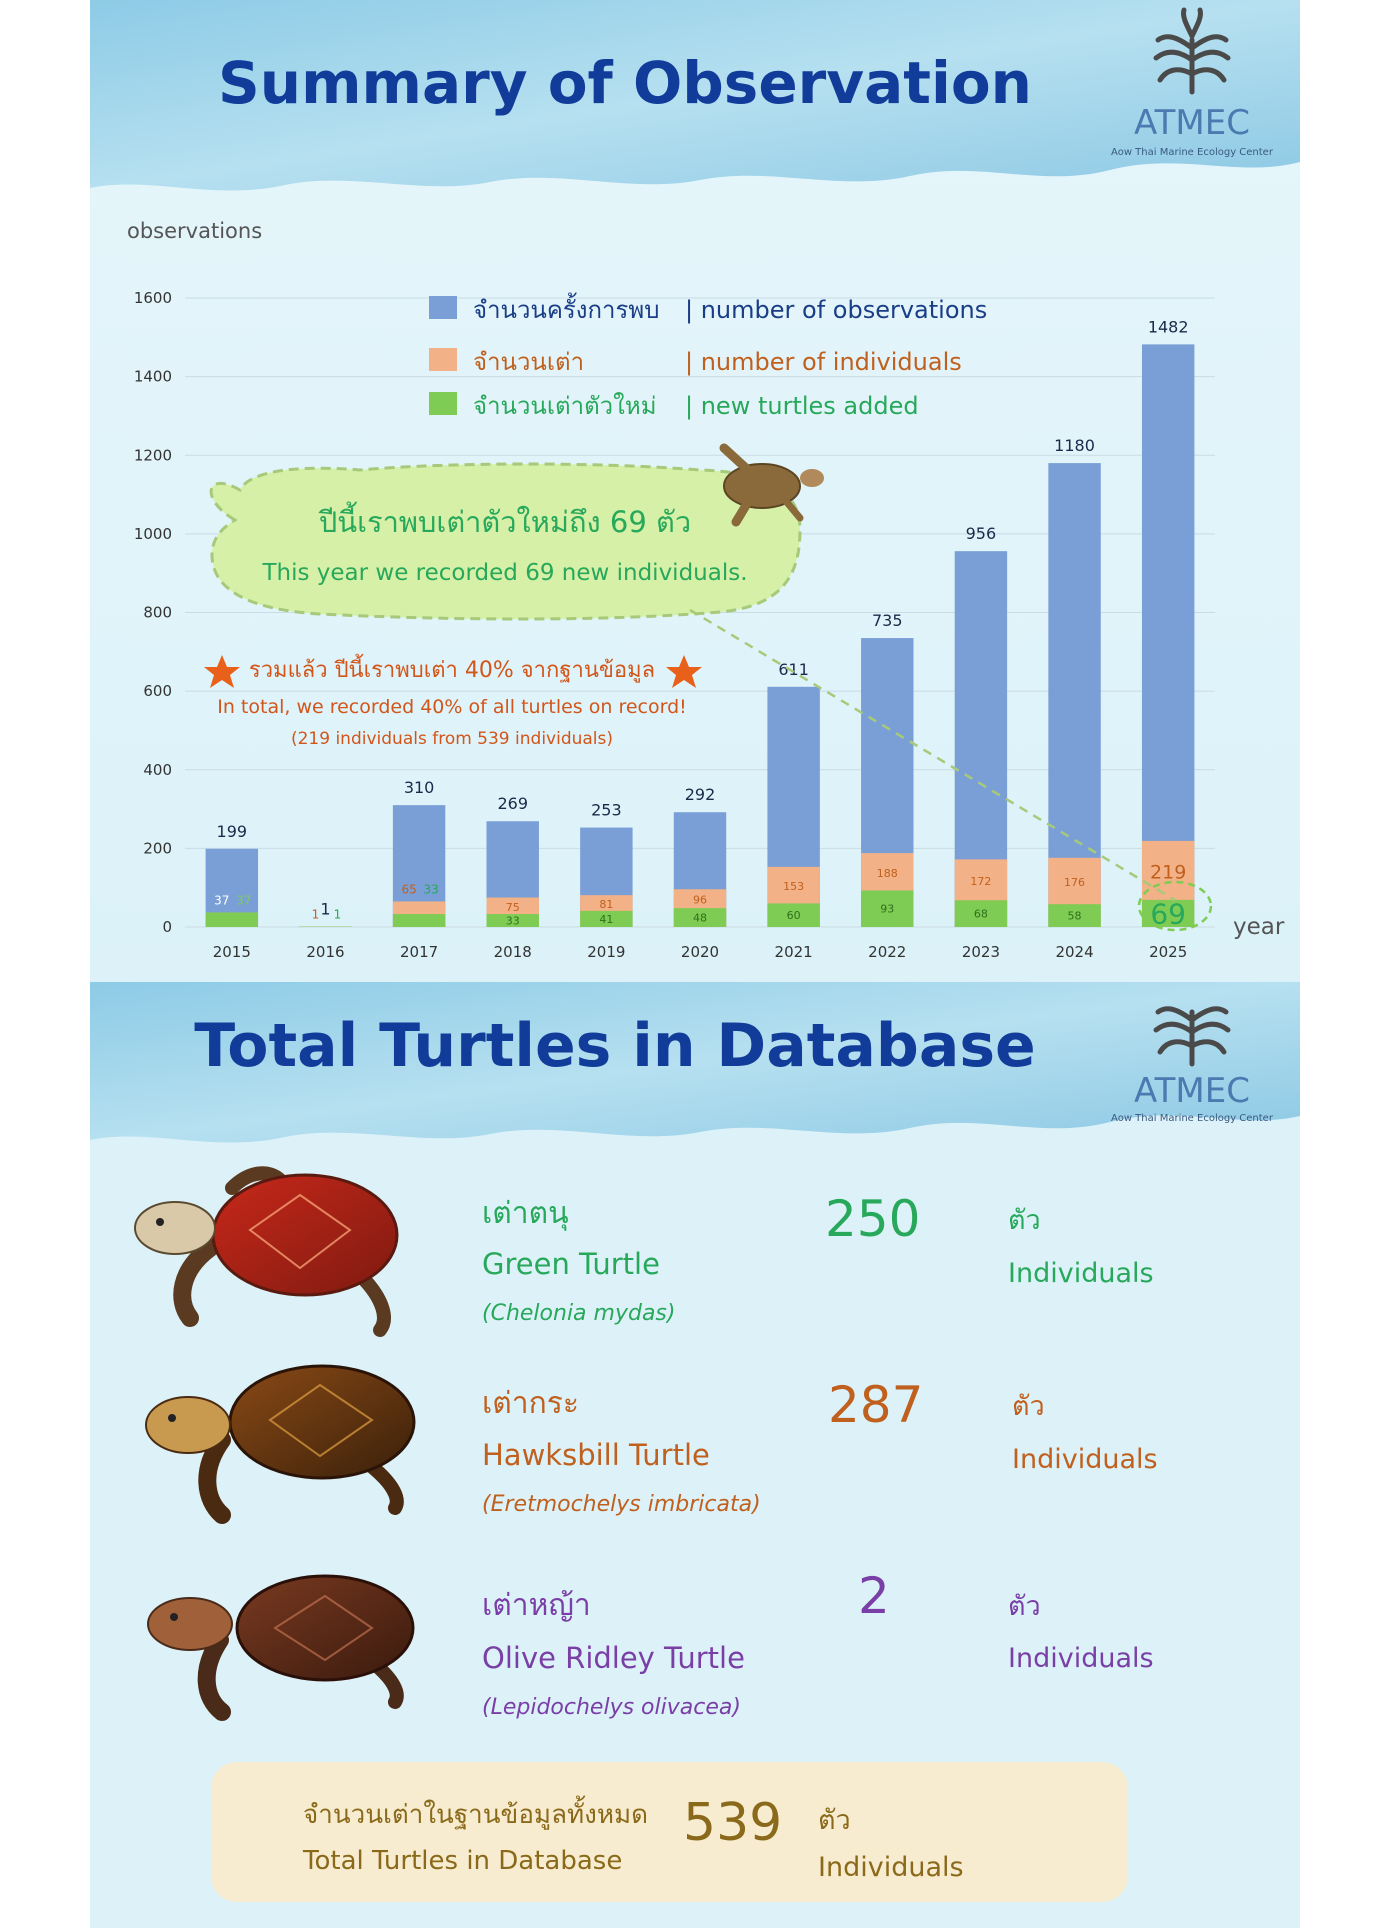 The height and width of the screenshot is (1928, 1385). I want to click on x-tick-label: 2020, so click(700, 952).